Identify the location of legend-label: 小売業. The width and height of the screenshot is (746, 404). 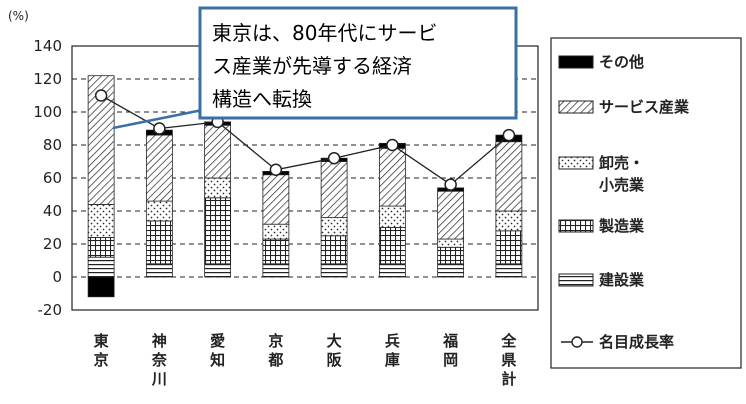
(622, 185).